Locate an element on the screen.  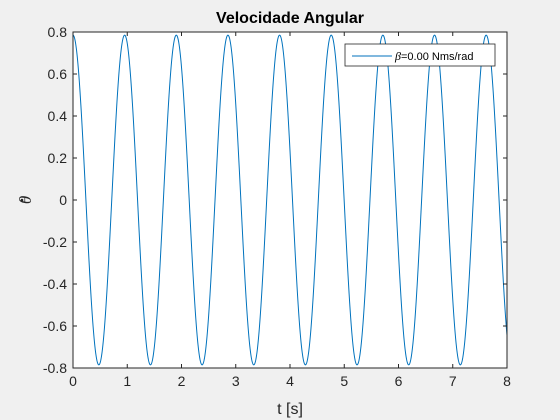
legend-box is located at coordinates (420, 55).